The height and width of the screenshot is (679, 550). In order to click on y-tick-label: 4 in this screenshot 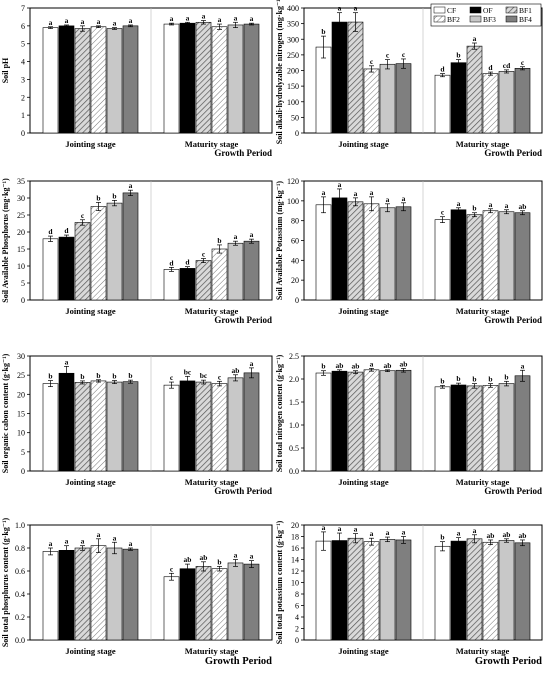, I will do `click(23, 62)`.